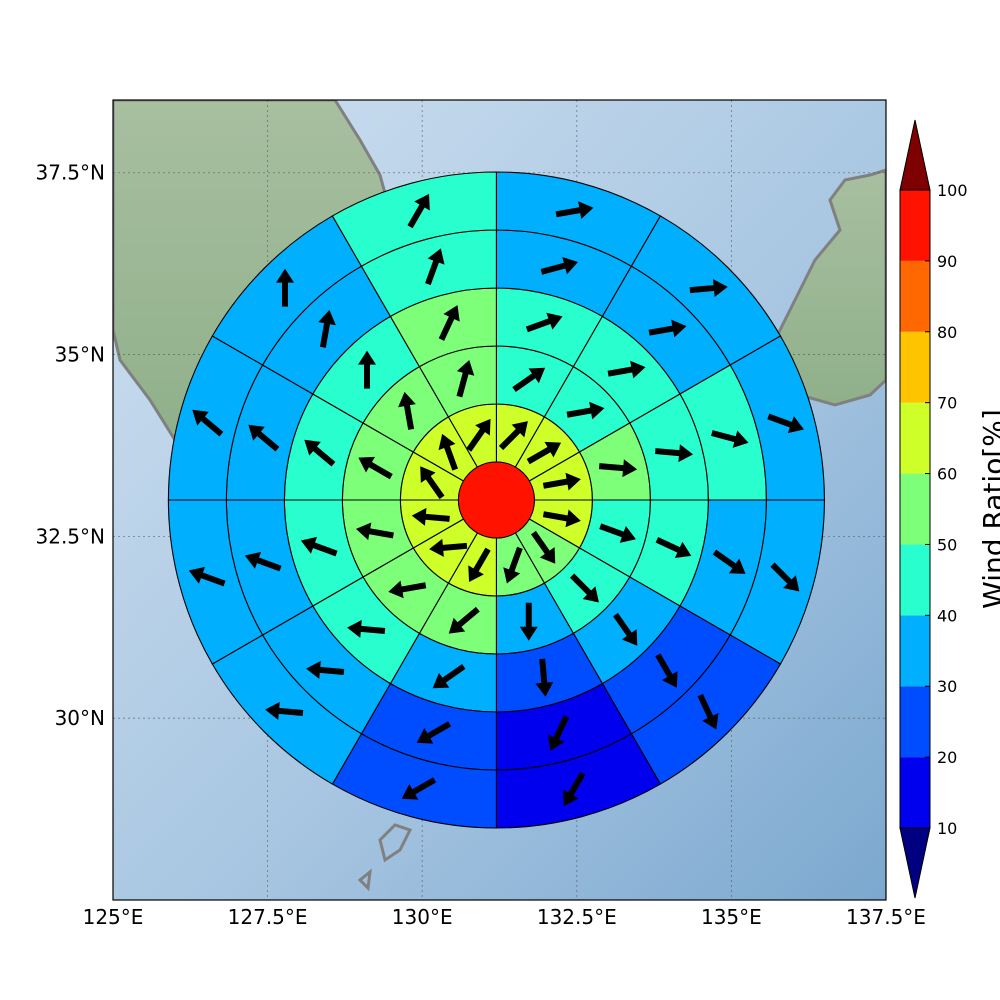 The width and height of the screenshot is (1000, 1000). What do you see at coordinates (80, 718) in the screenshot?
I see `y-tick-label: 30°N` at bounding box center [80, 718].